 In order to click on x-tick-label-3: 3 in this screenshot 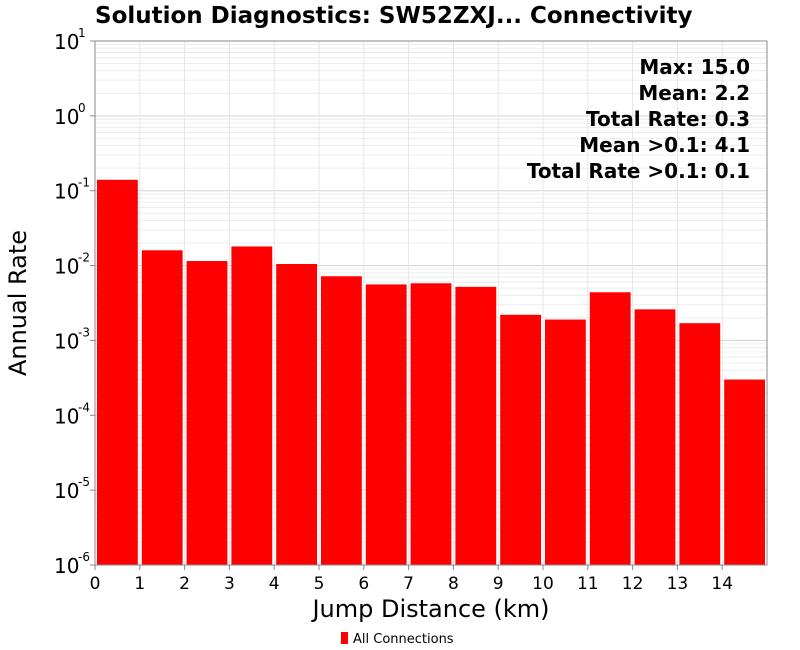, I will do `click(229, 584)`.